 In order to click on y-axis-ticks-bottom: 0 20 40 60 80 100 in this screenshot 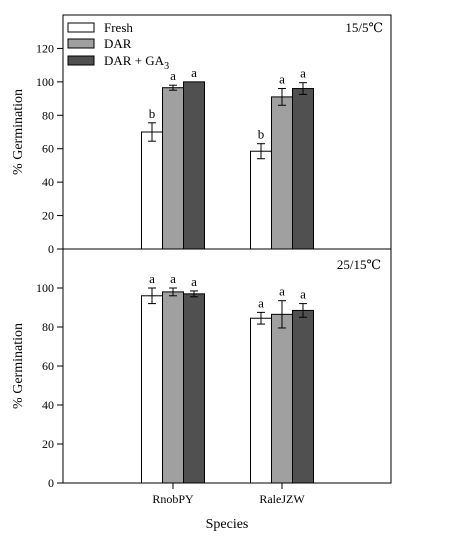, I will do `click(49, 385)`.